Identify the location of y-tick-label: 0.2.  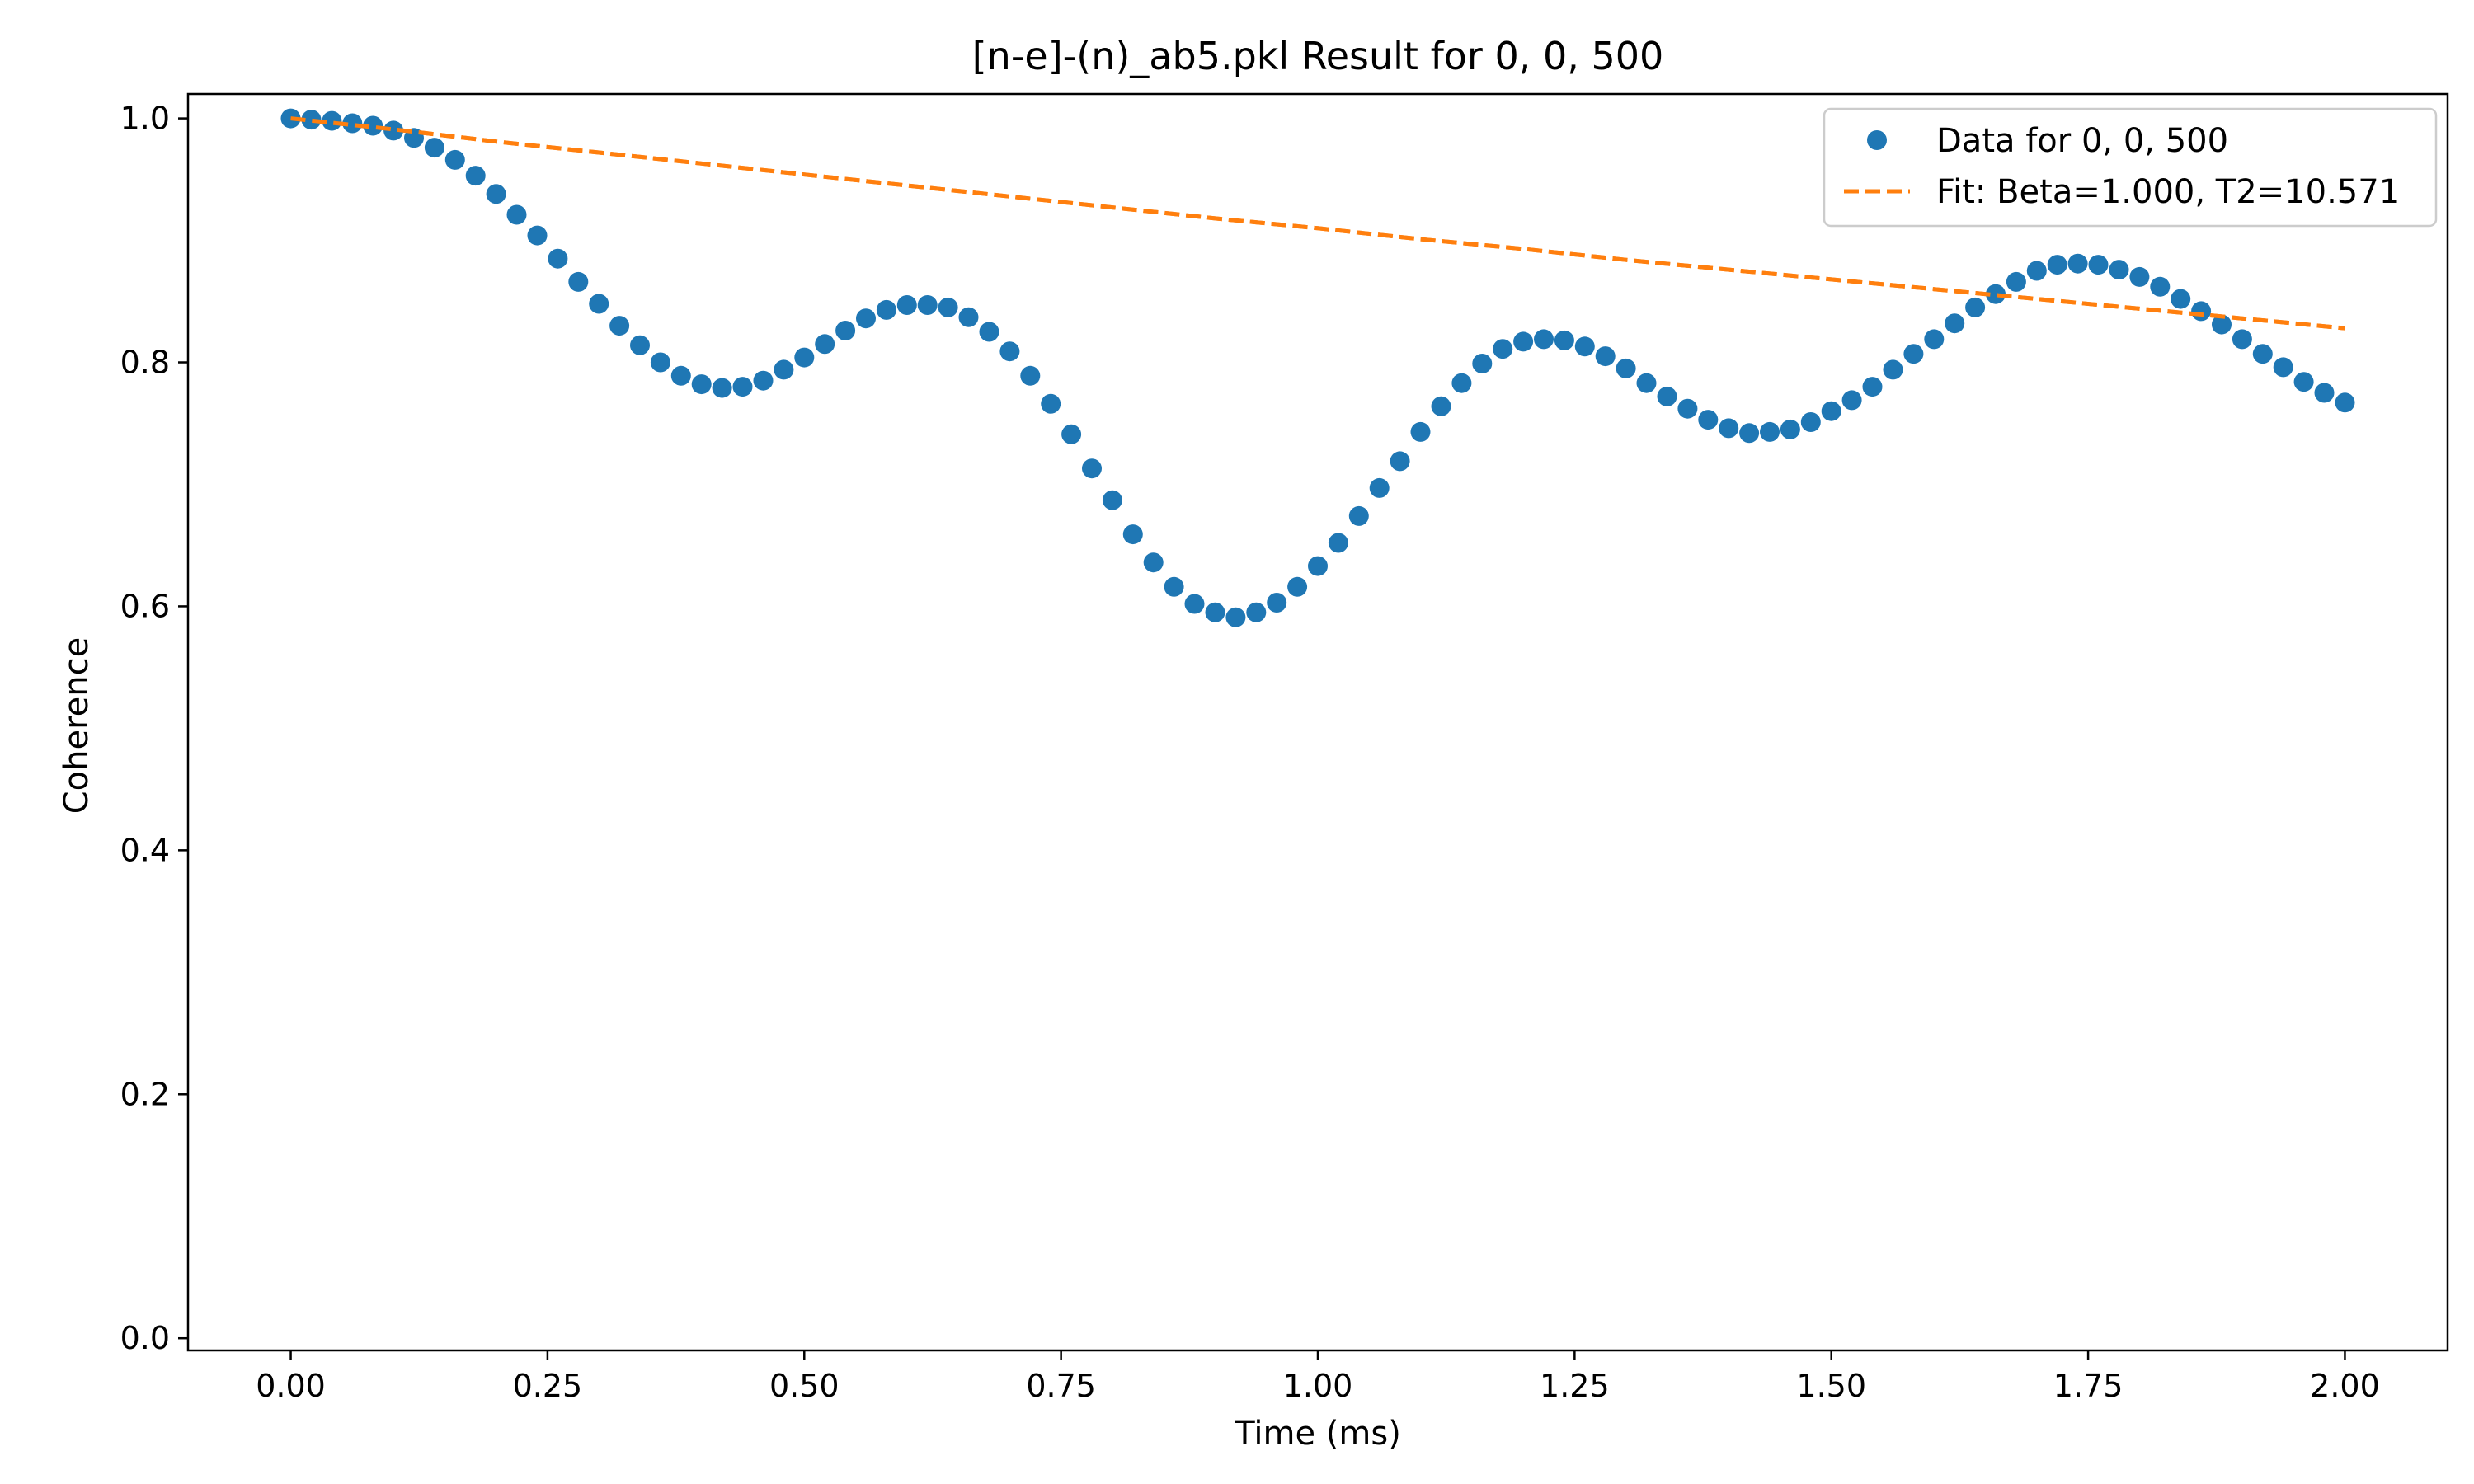
(145, 1094).